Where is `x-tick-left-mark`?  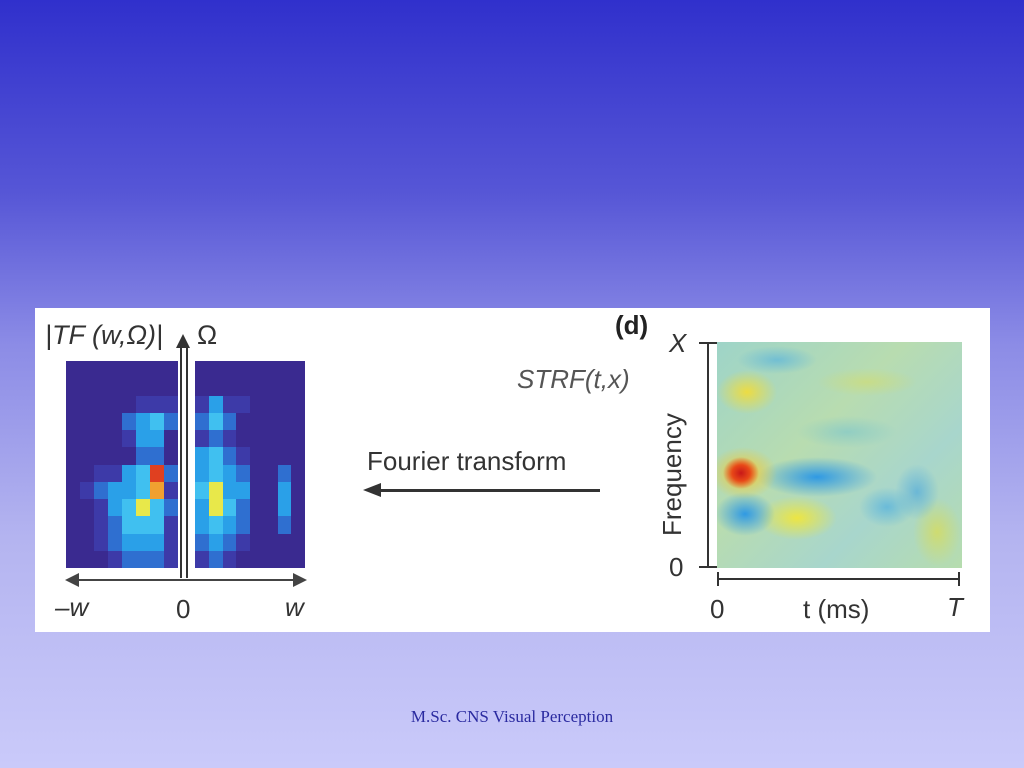
x-tick-left-mark is located at coordinates (718, 579).